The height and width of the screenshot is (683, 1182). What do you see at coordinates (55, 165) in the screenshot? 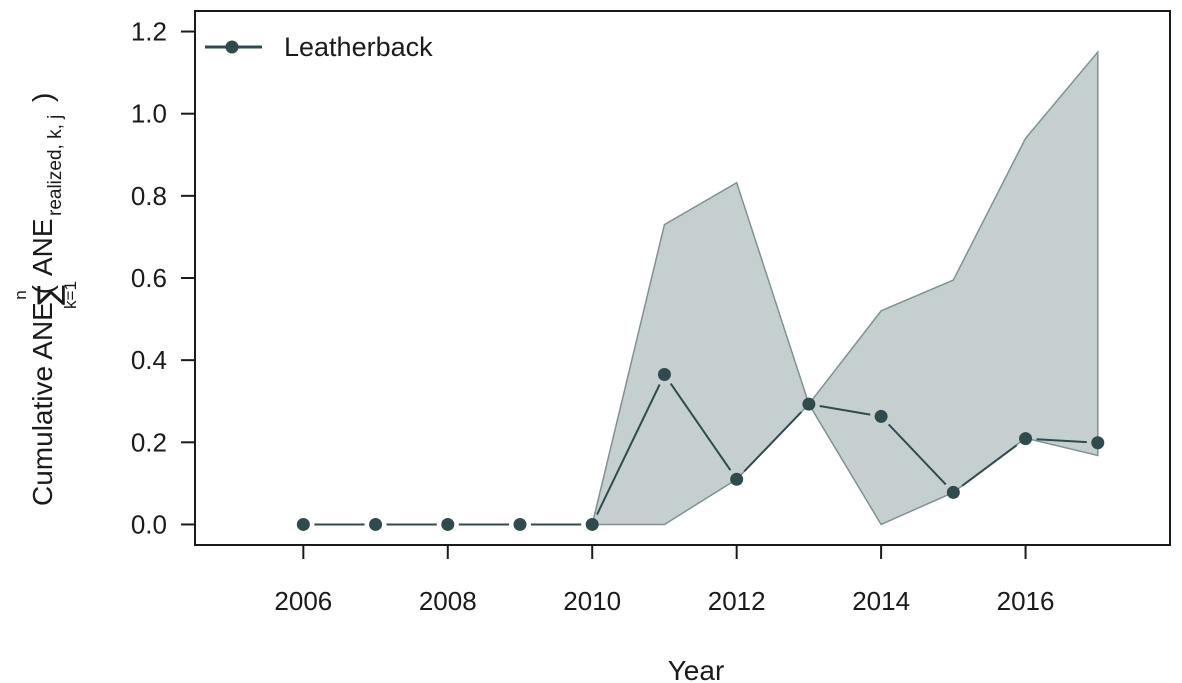
I see `y-axis-title-subscript: realized, k, j` at bounding box center [55, 165].